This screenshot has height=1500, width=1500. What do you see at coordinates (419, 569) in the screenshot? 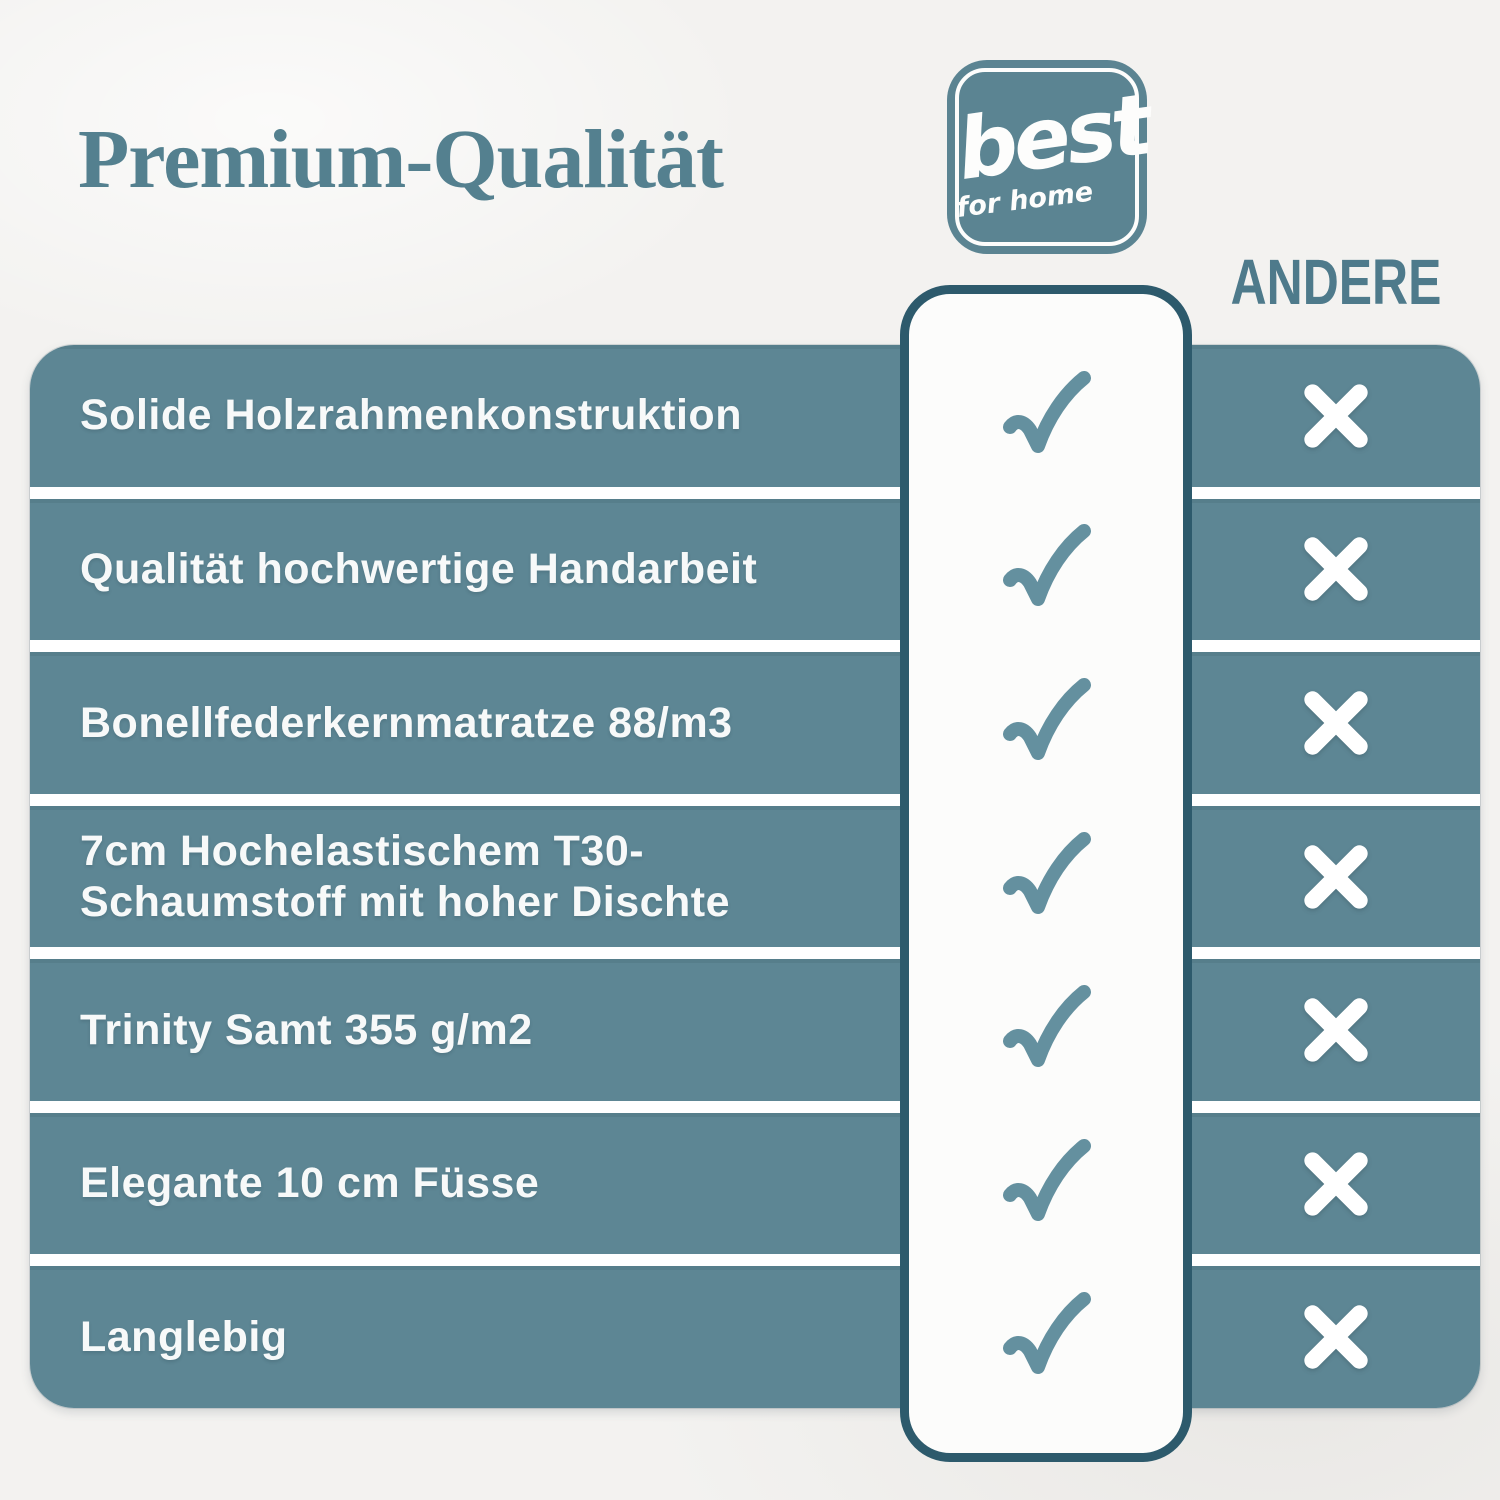
I see `row-label: Qualität hochwertige Handarbeit` at bounding box center [419, 569].